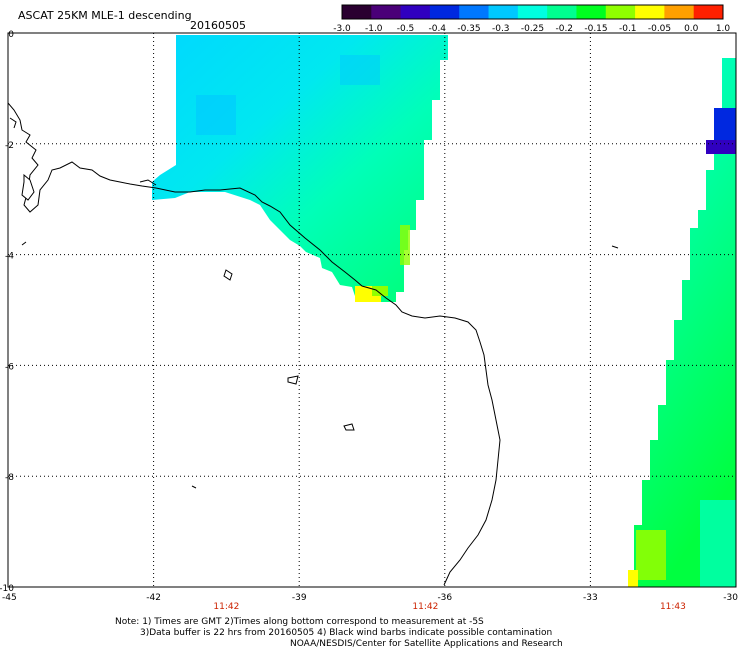 The height and width of the screenshot is (650, 740). What do you see at coordinates (105, 15) in the screenshot?
I see `chart-title: ASCAT 25KM MLE-1 descending` at bounding box center [105, 15].